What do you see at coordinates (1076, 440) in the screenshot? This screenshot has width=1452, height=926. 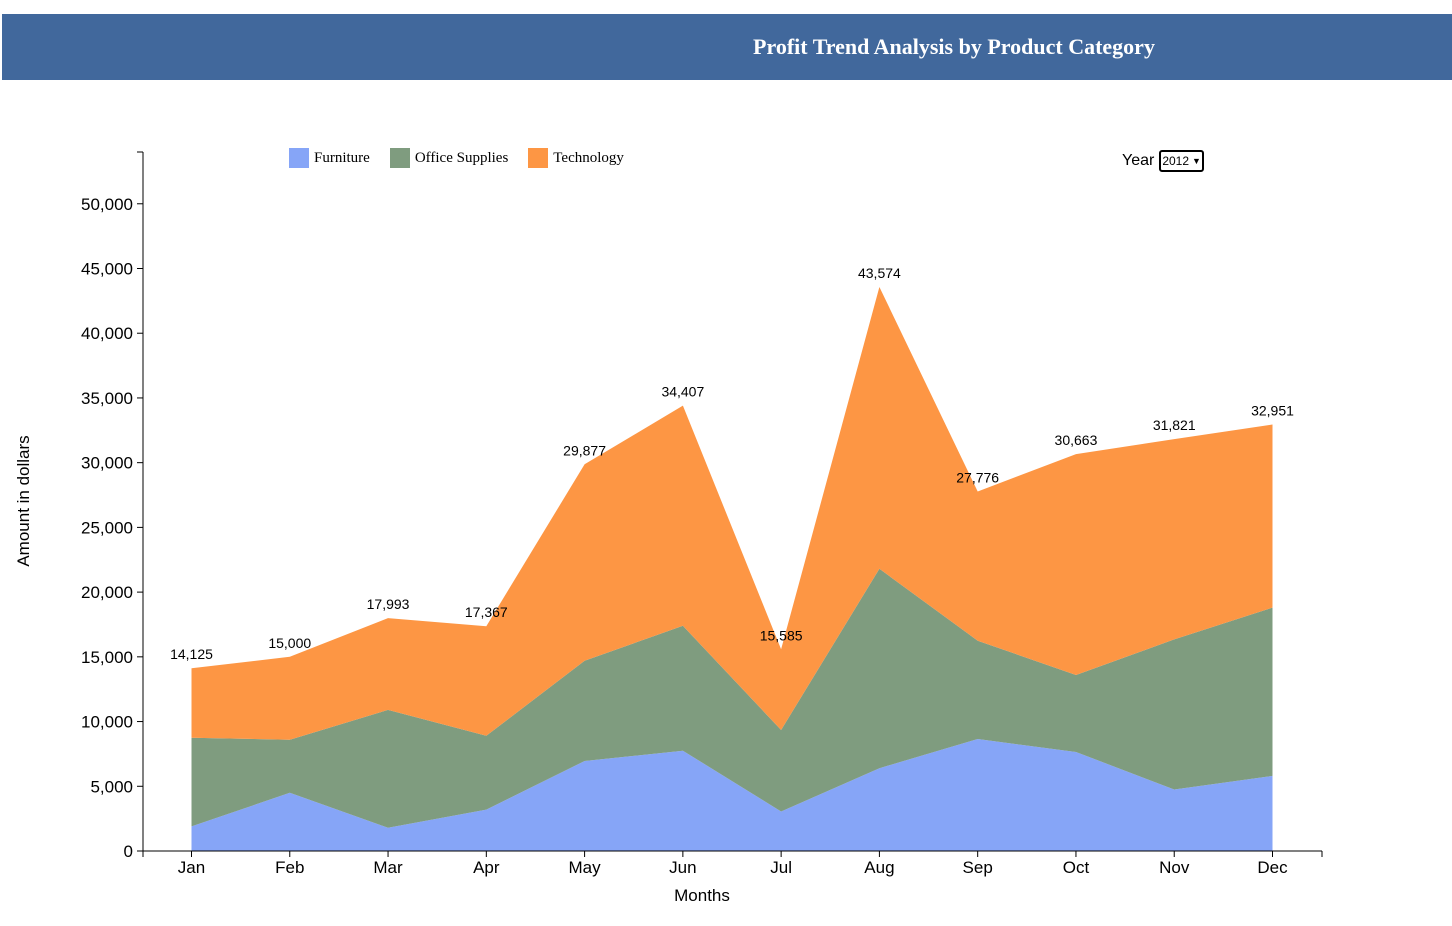 I see `total-data-label: 30,663` at bounding box center [1076, 440].